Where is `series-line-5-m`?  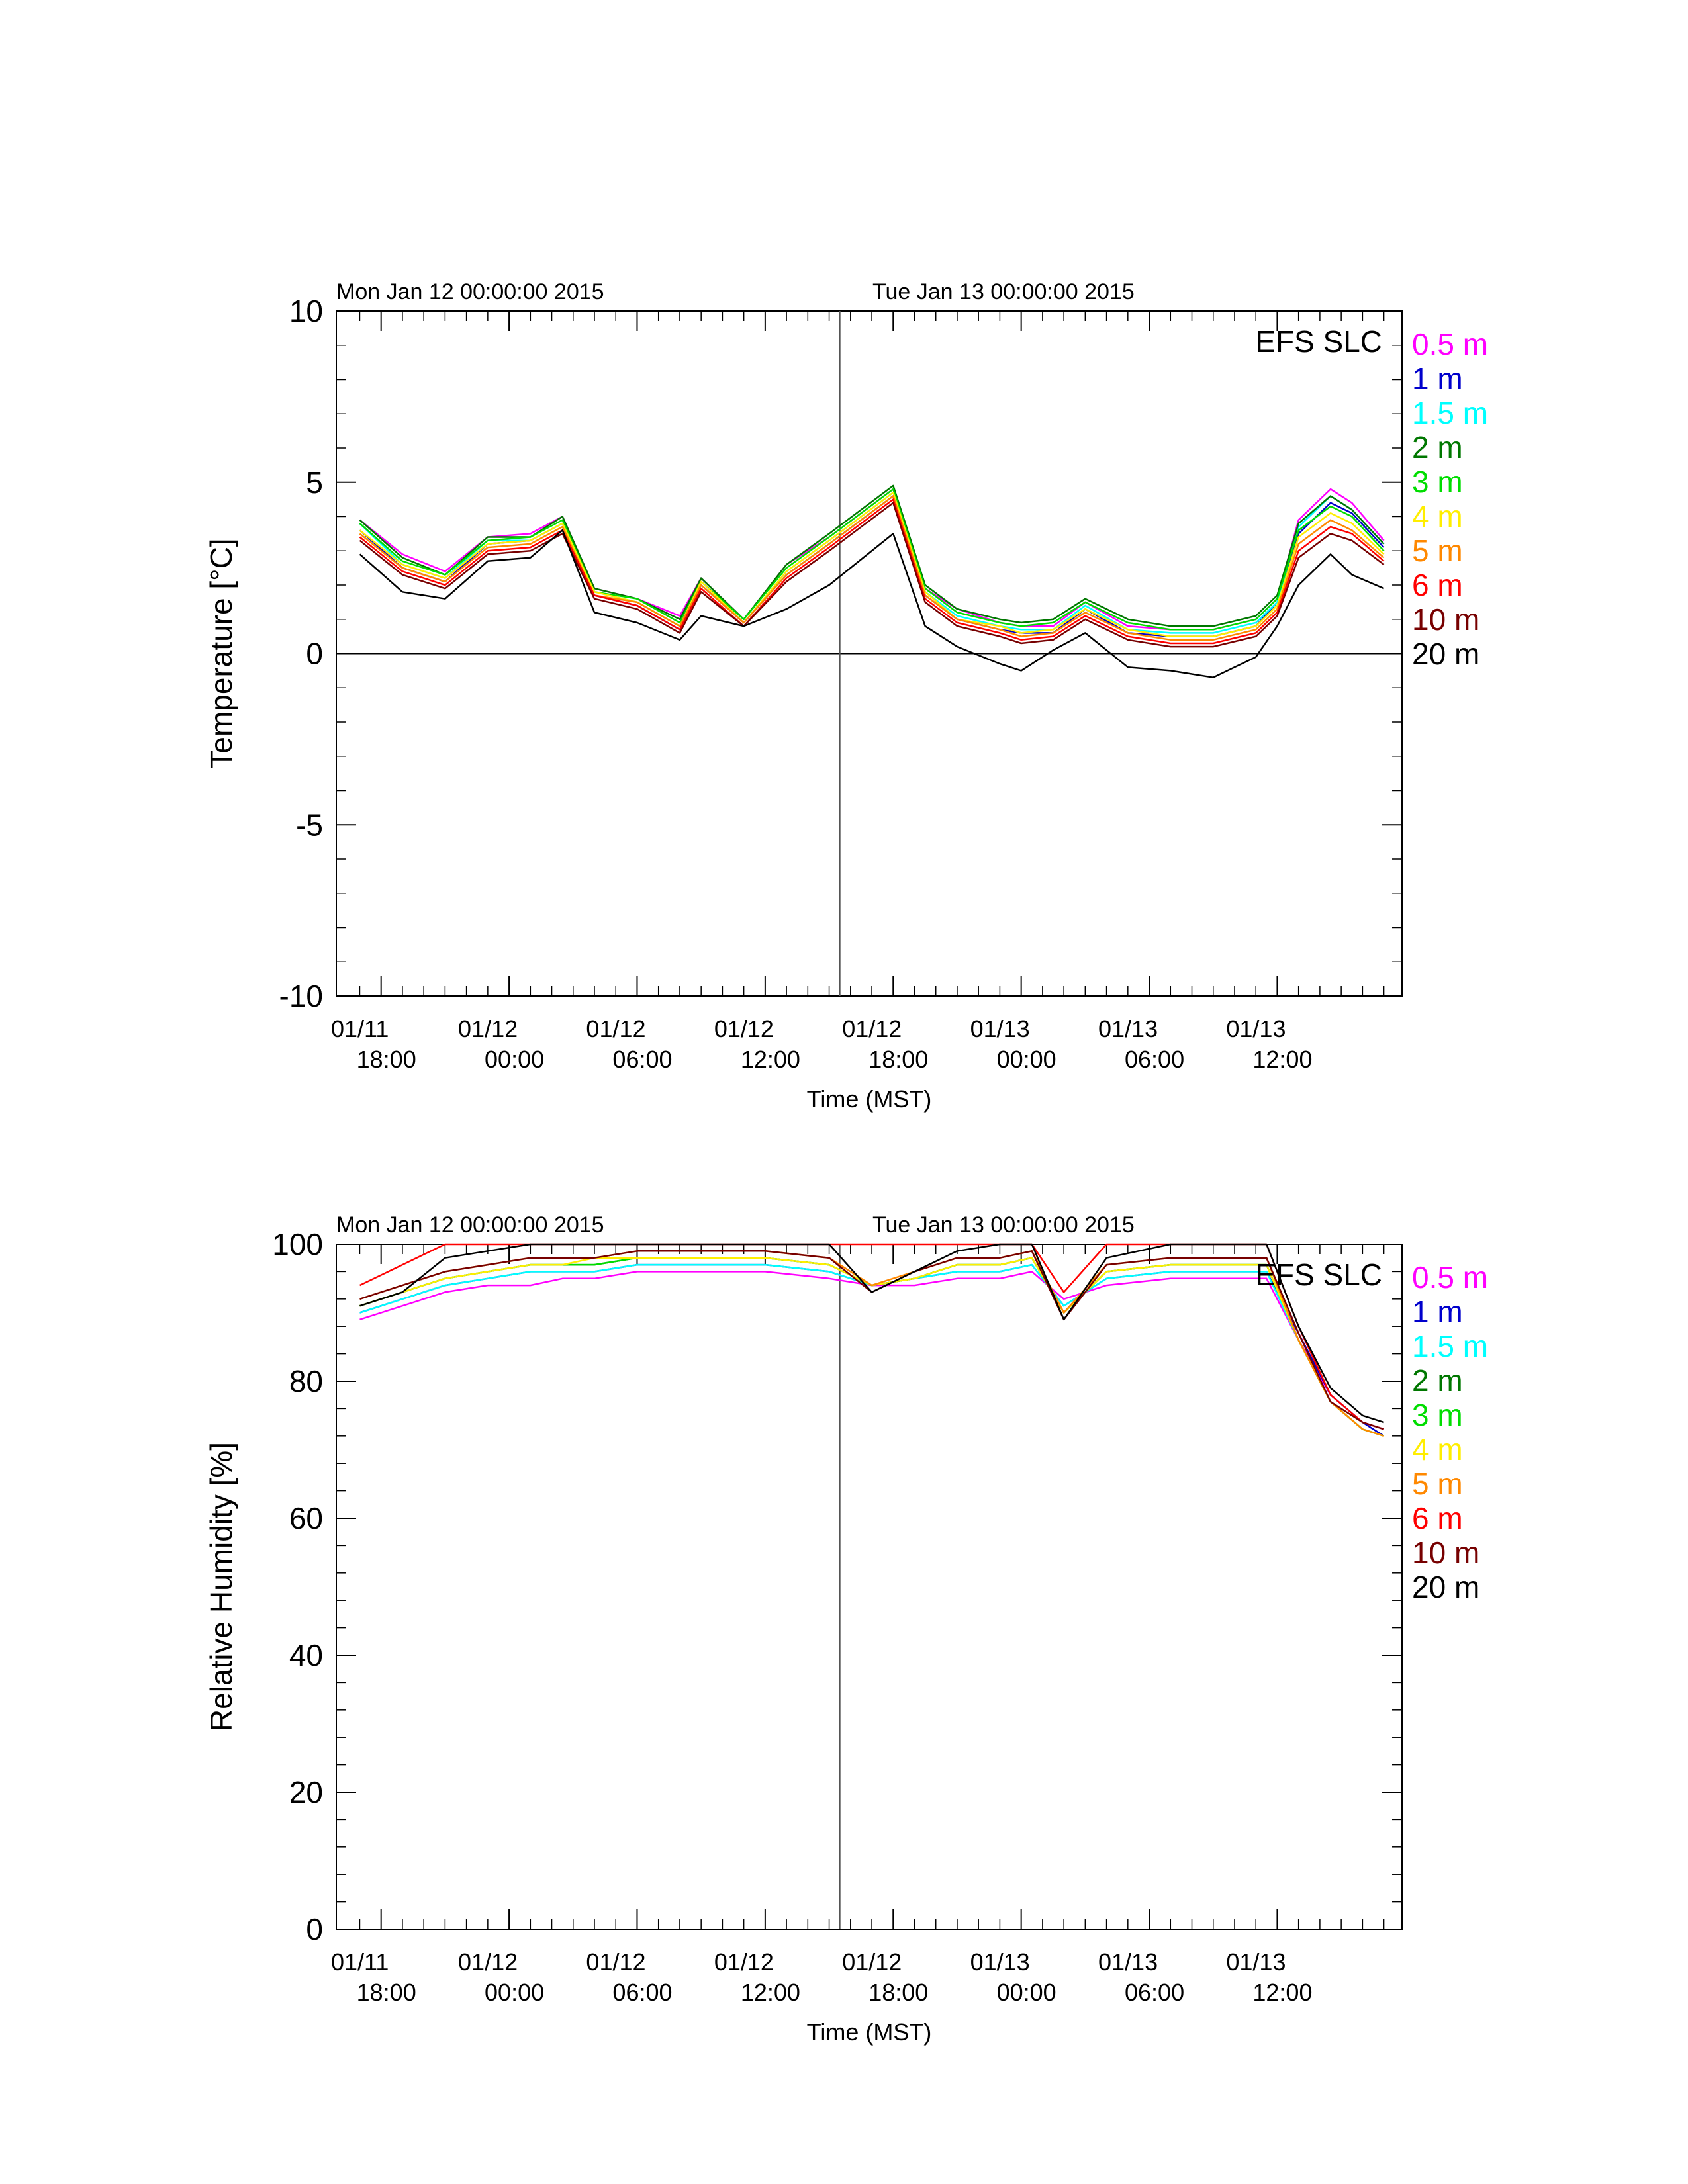 series-line-5-m is located at coordinates (872, 568).